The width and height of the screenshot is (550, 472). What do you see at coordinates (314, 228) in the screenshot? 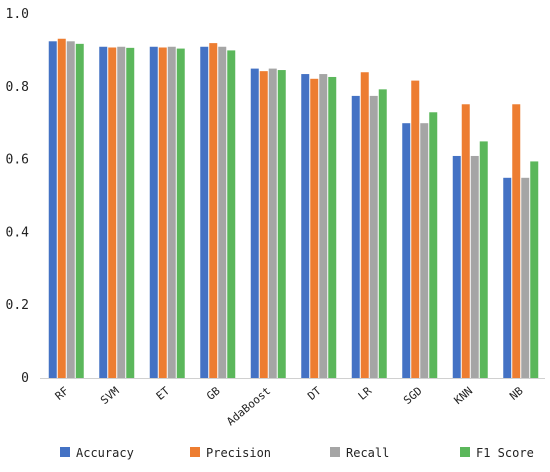
I see `bar-precision-dt` at bounding box center [314, 228].